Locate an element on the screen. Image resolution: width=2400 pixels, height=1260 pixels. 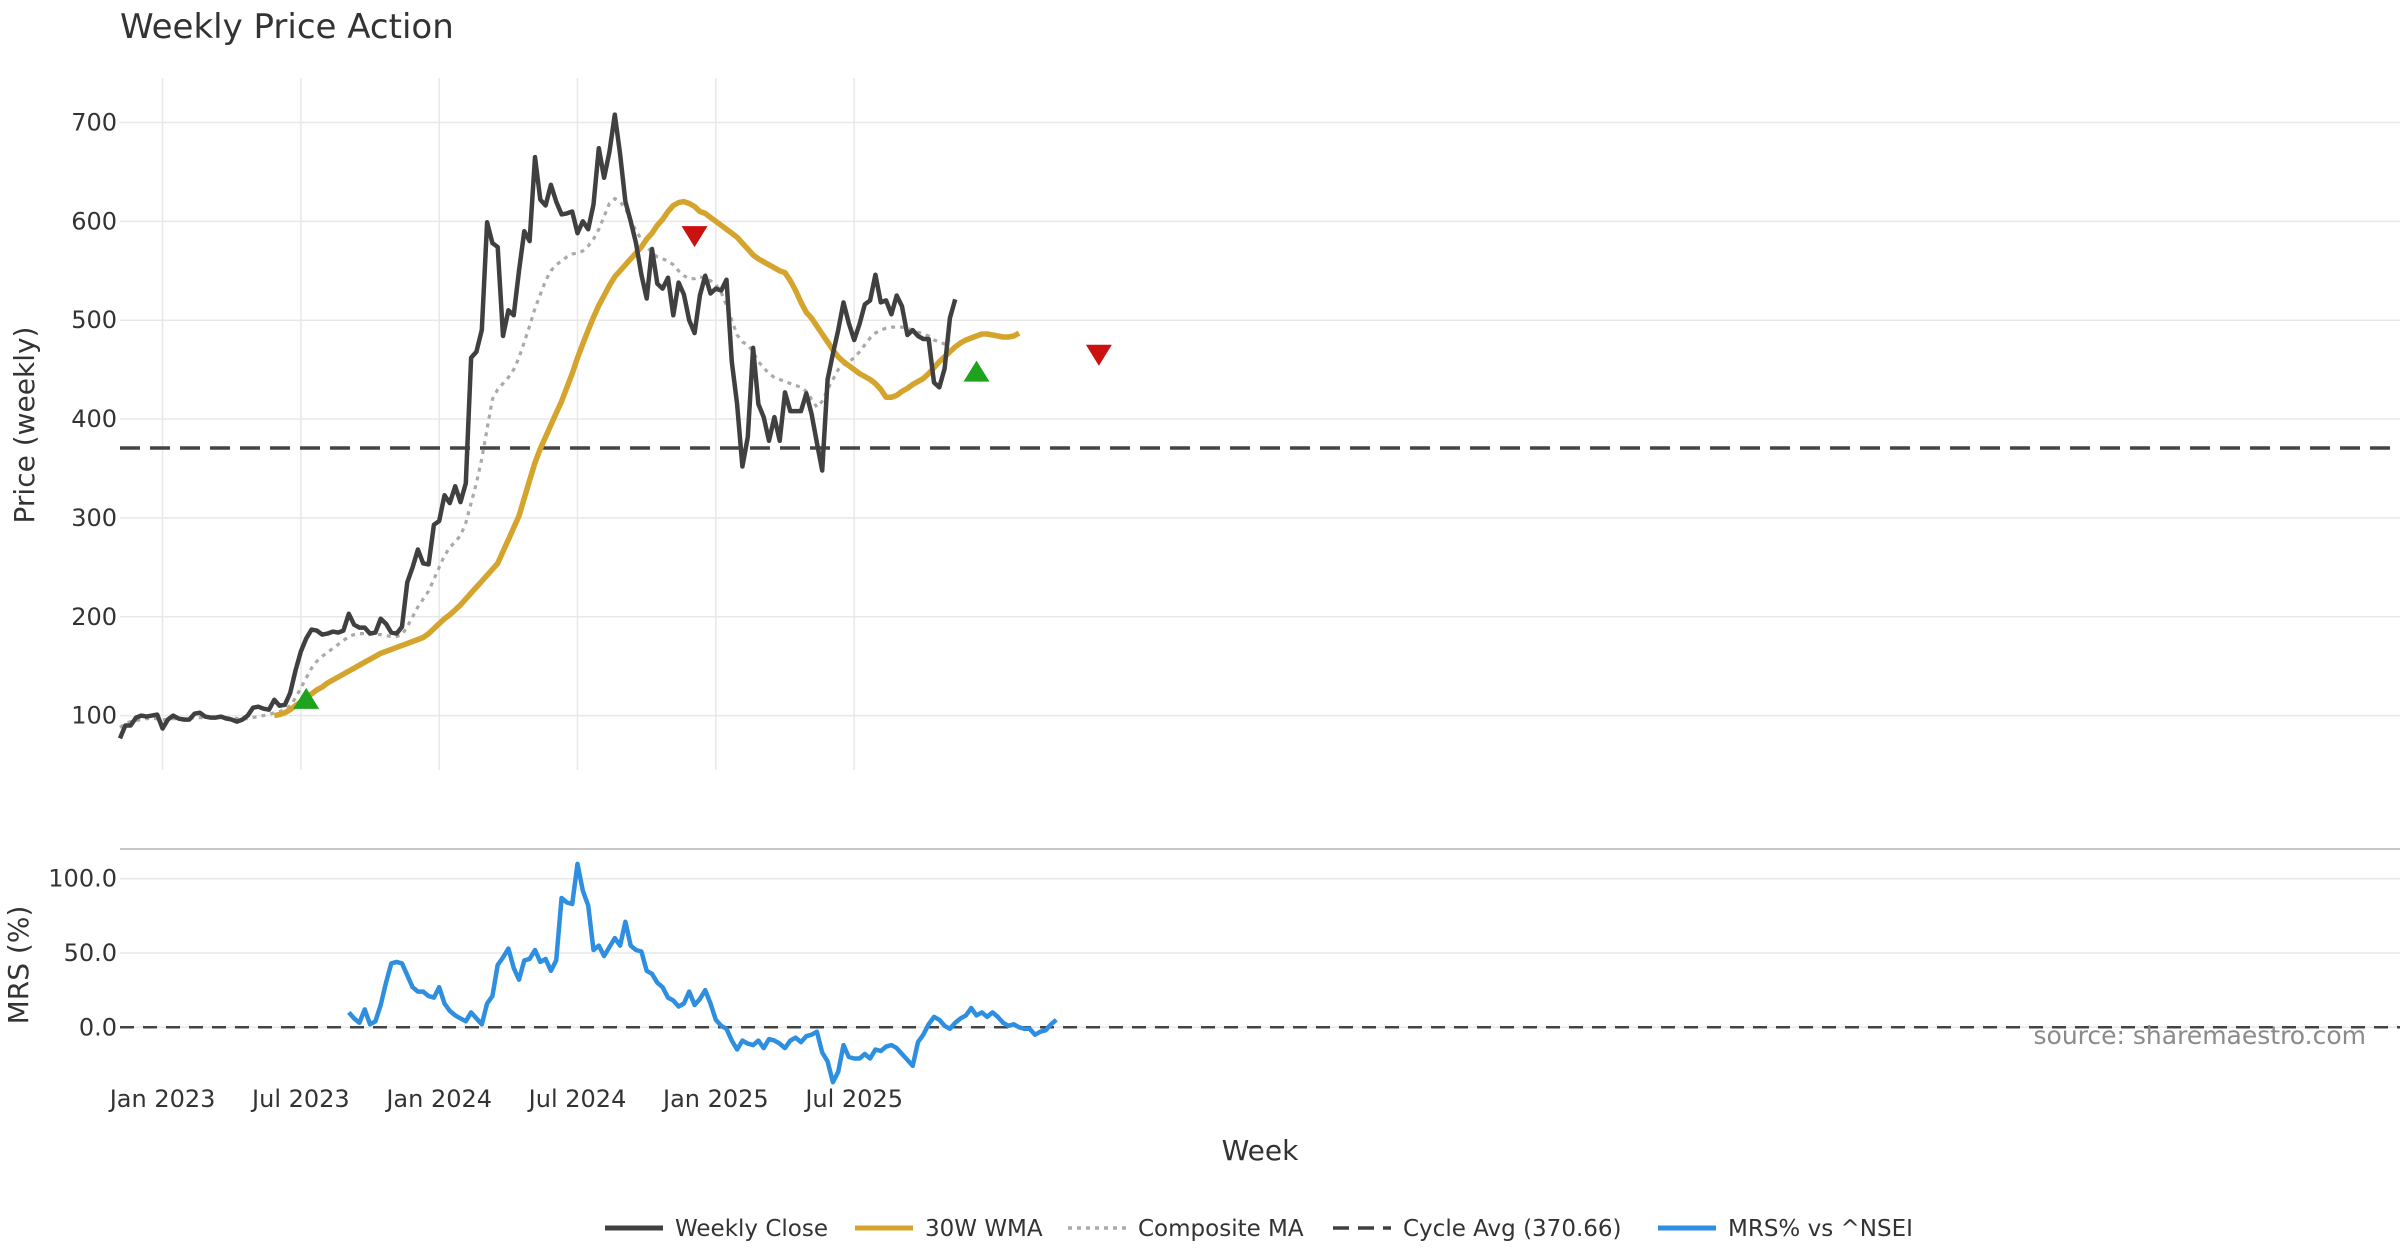
x-axis-label: Week is located at coordinates (1260, 1150).